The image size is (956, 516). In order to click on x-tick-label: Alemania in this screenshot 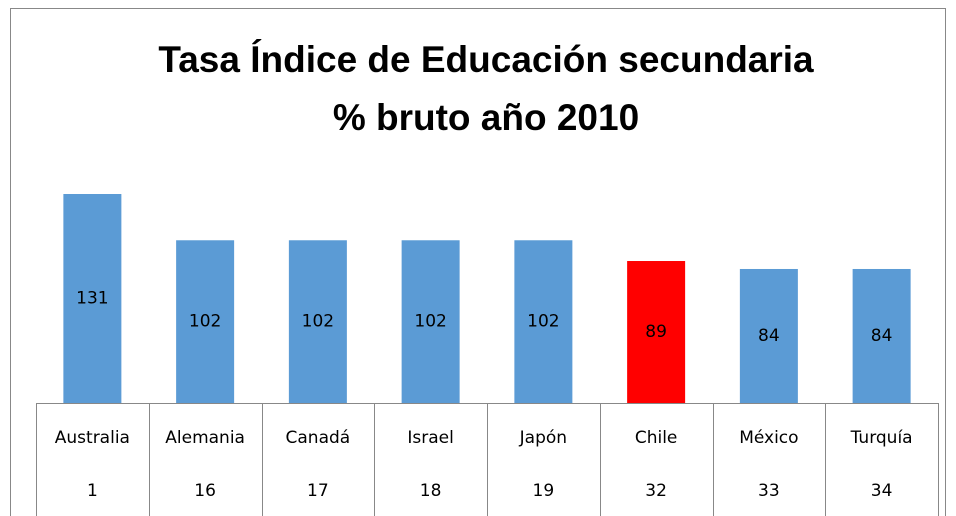, I will do `click(205, 438)`.